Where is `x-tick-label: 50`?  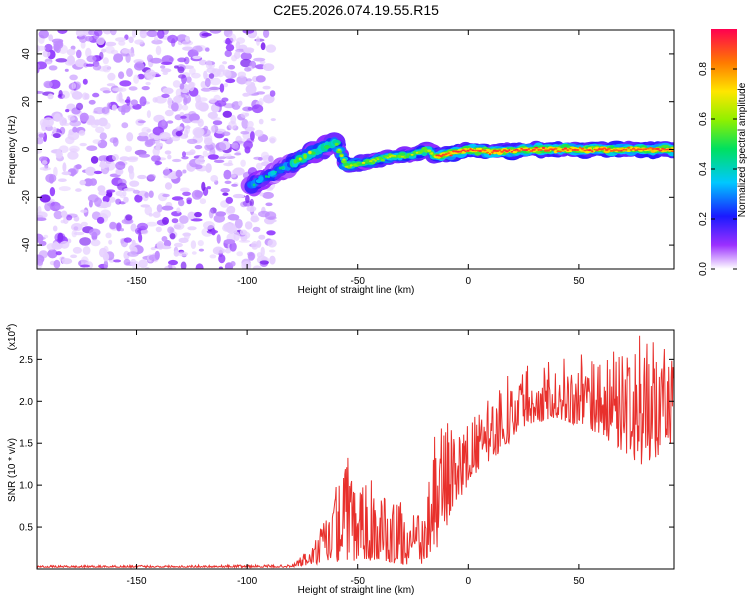
x-tick-label: 50 is located at coordinates (579, 281).